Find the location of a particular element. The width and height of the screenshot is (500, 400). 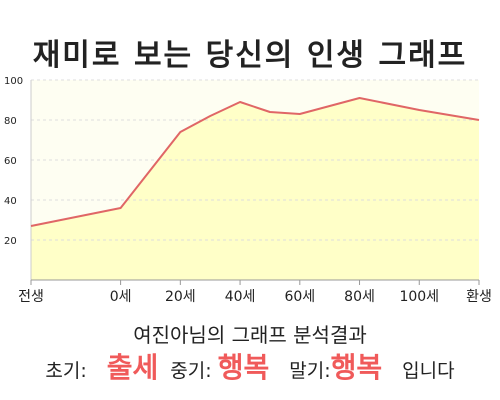

x-tick-label-1: 0세 is located at coordinates (121, 297).